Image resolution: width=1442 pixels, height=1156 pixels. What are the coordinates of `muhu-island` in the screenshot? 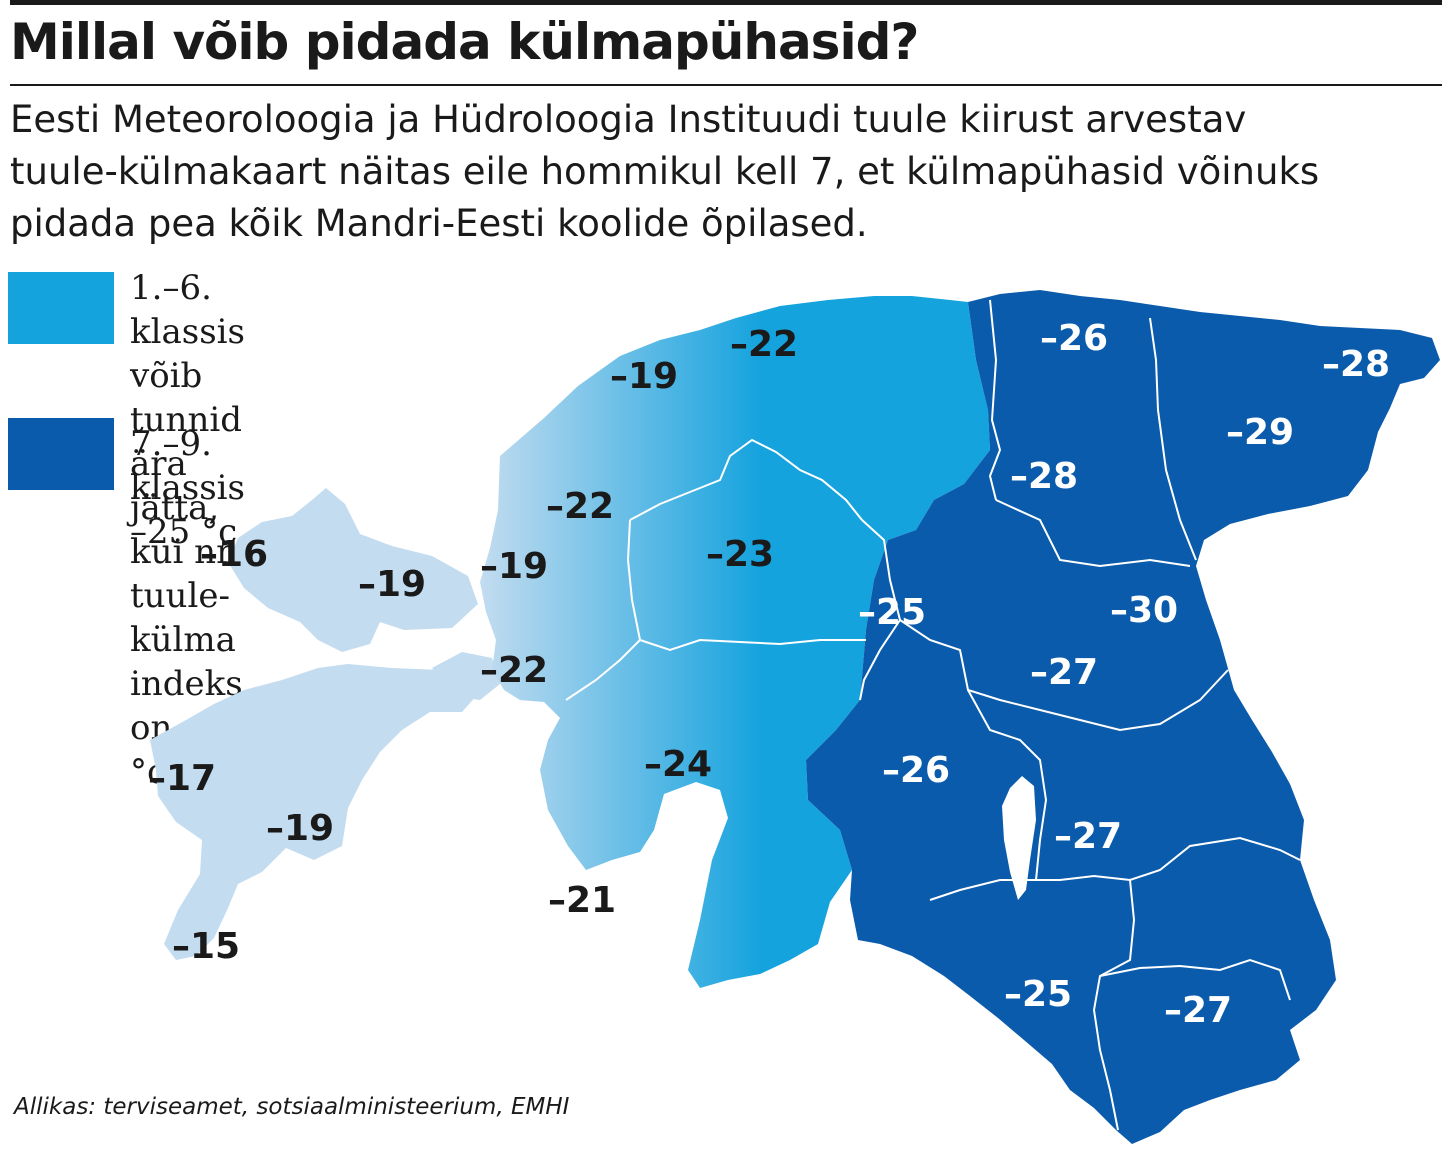 It's located at (466, 676).